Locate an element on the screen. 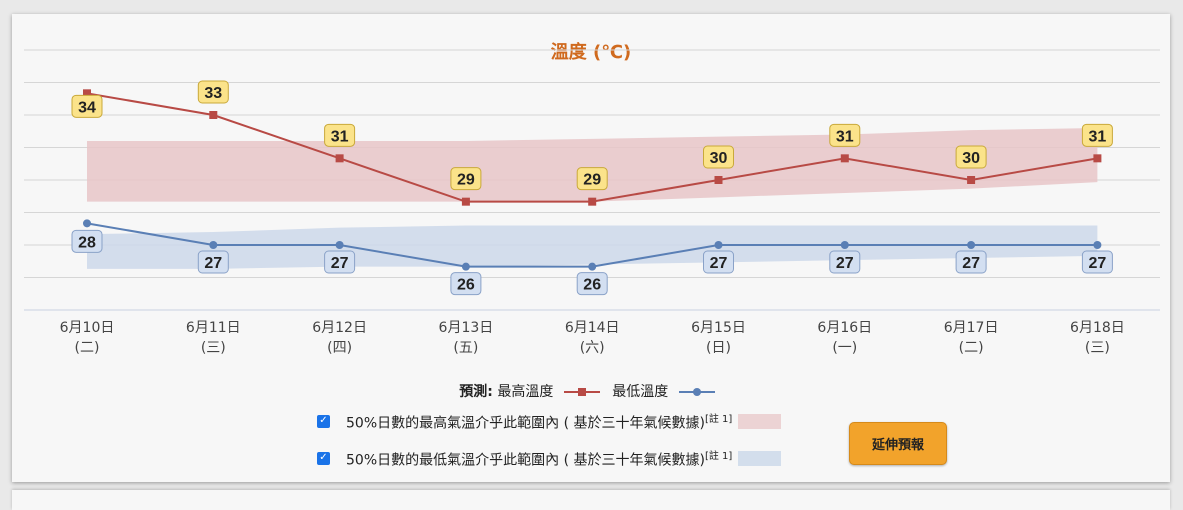 The image size is (1183, 510). min-band-checkbox: ✓ is located at coordinates (323, 458).